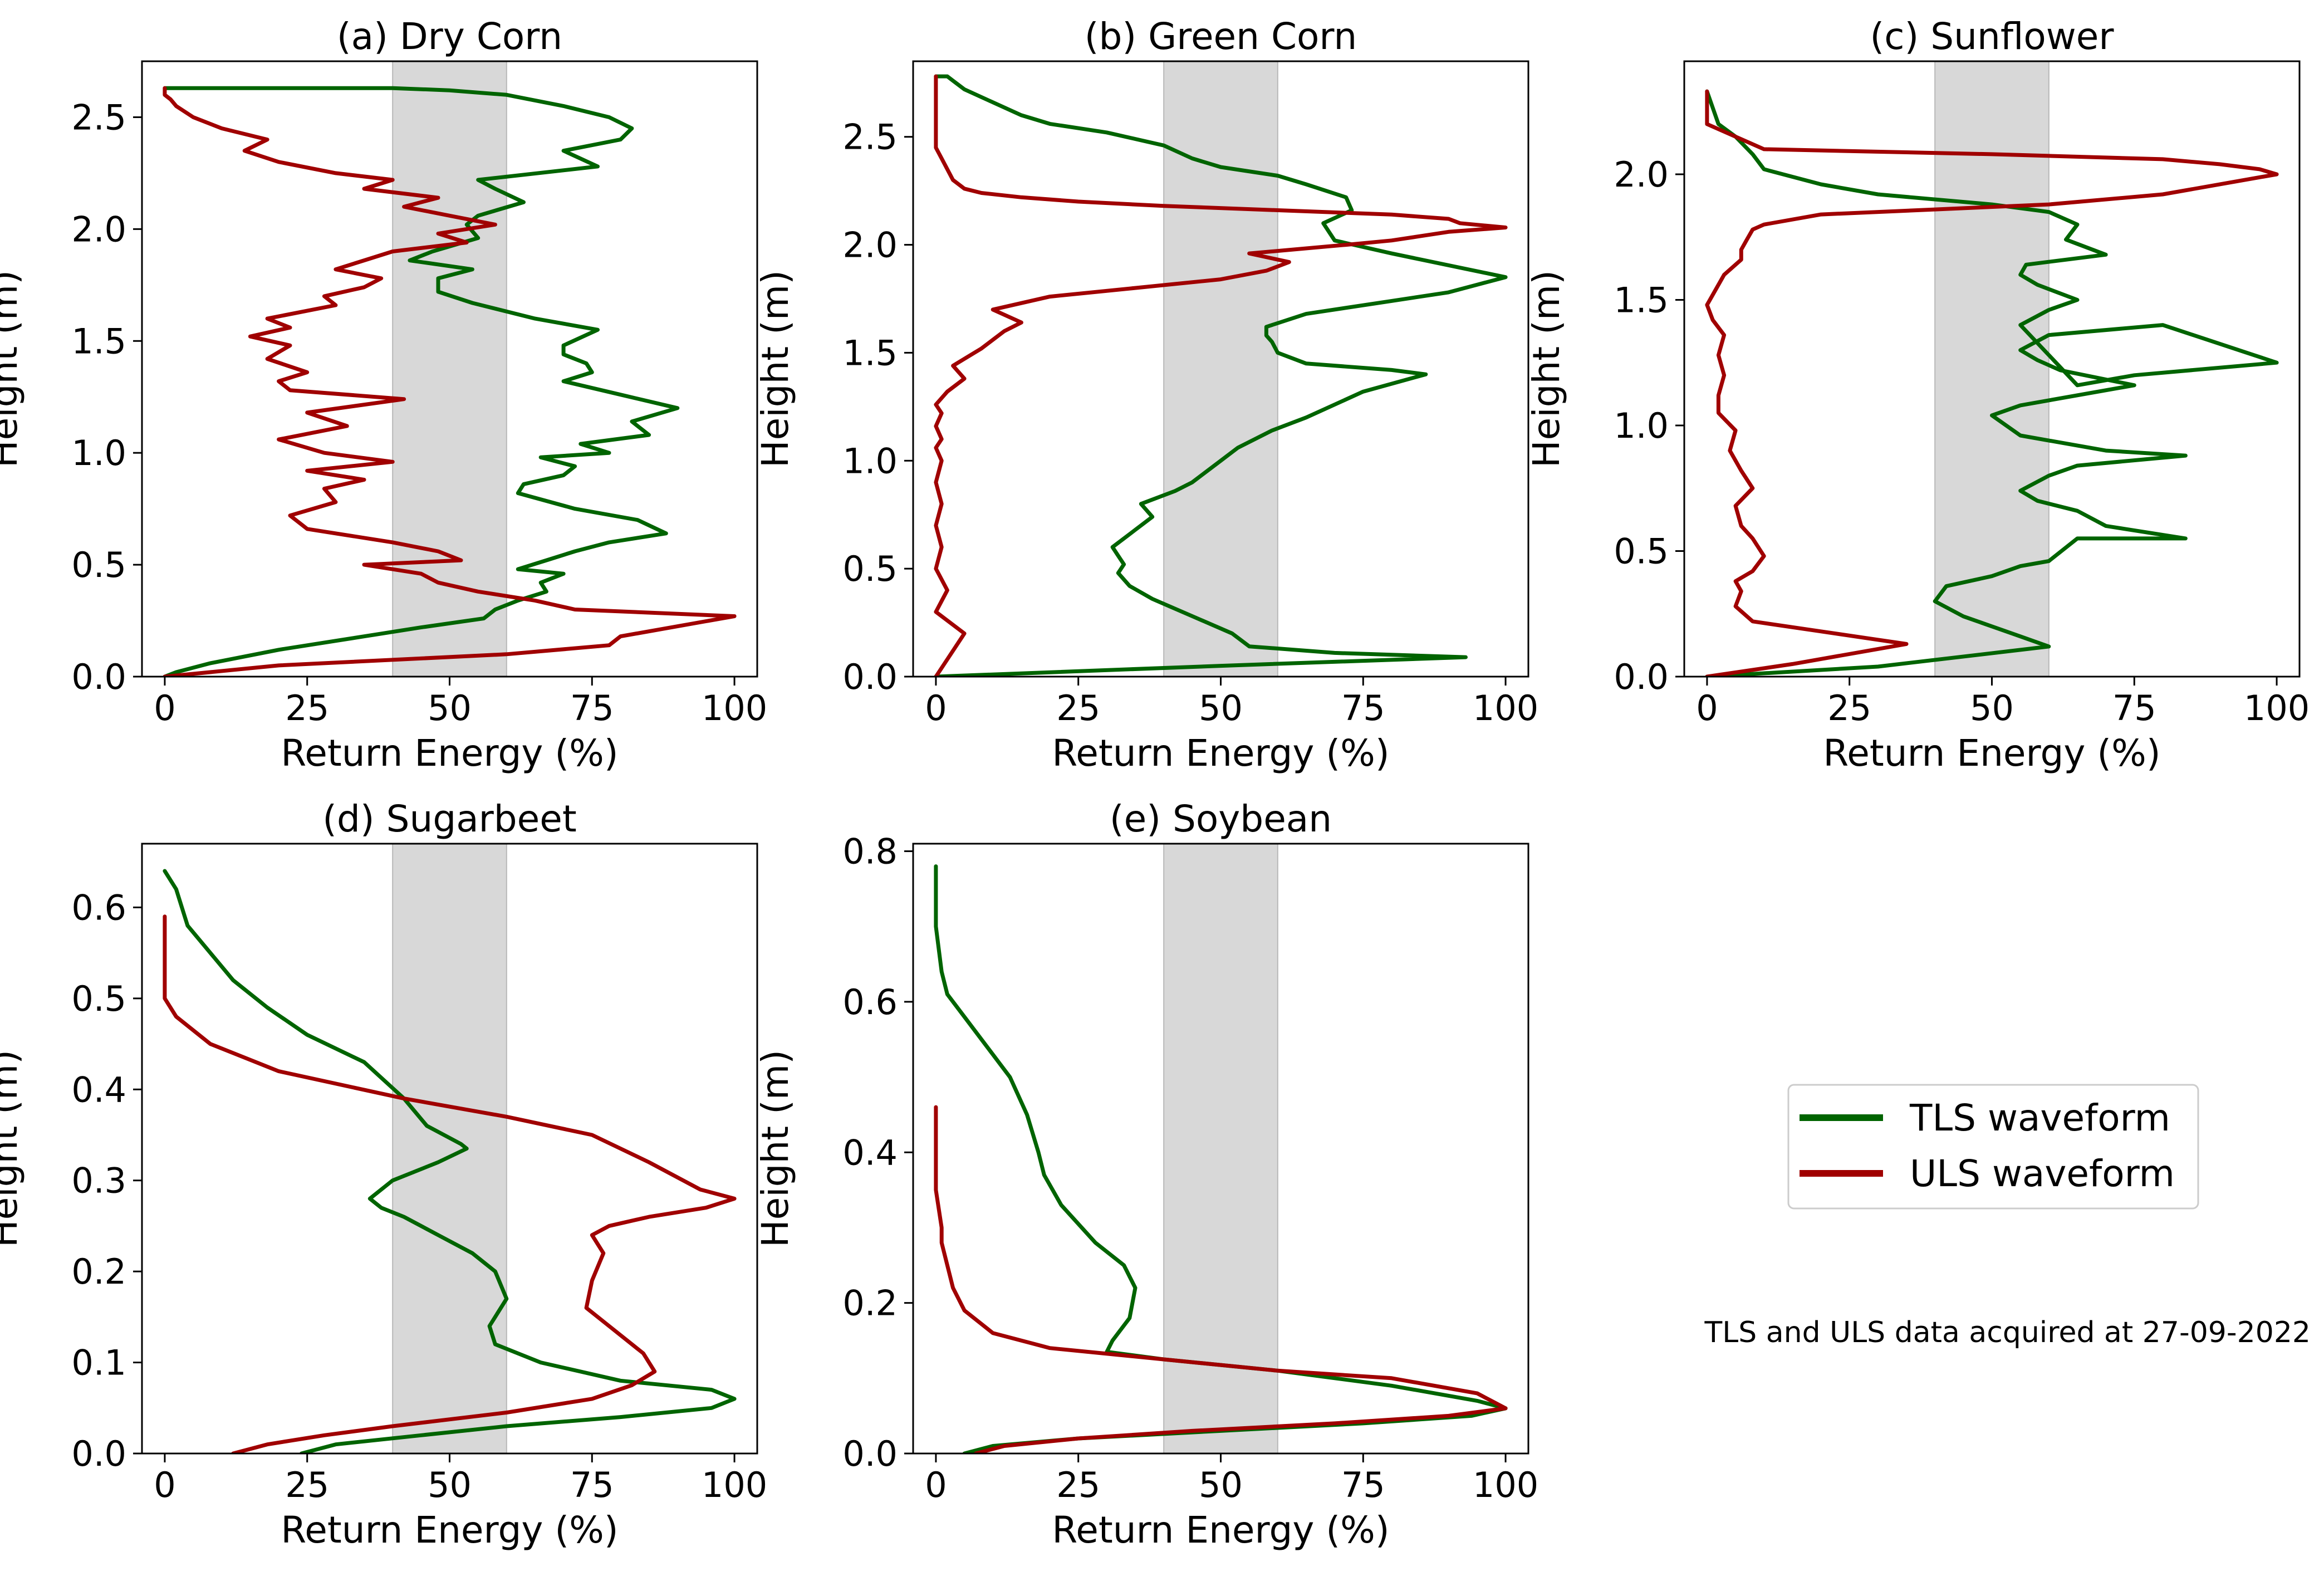 This screenshot has width=2324, height=1576. I want to click on legend-label-uls: ULS waveform, so click(2042, 1174).